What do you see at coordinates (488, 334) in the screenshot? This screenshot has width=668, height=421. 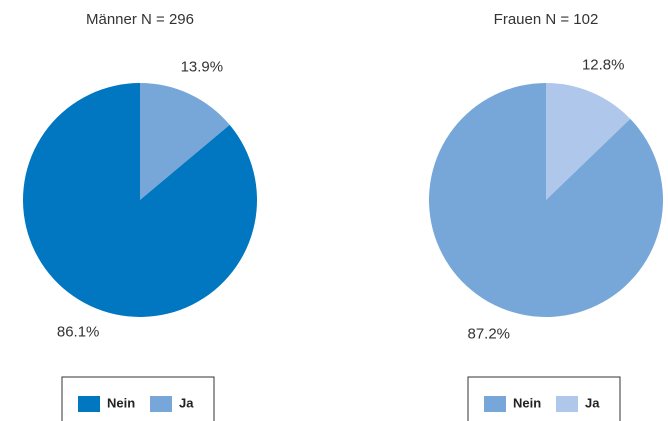 I see `data-label: 87.2%` at bounding box center [488, 334].